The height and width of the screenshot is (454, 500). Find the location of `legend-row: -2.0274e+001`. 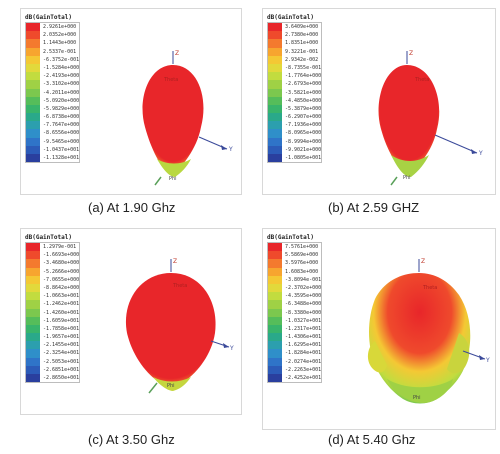

legend-row: -2.0274e+001 is located at coordinates (294, 361).